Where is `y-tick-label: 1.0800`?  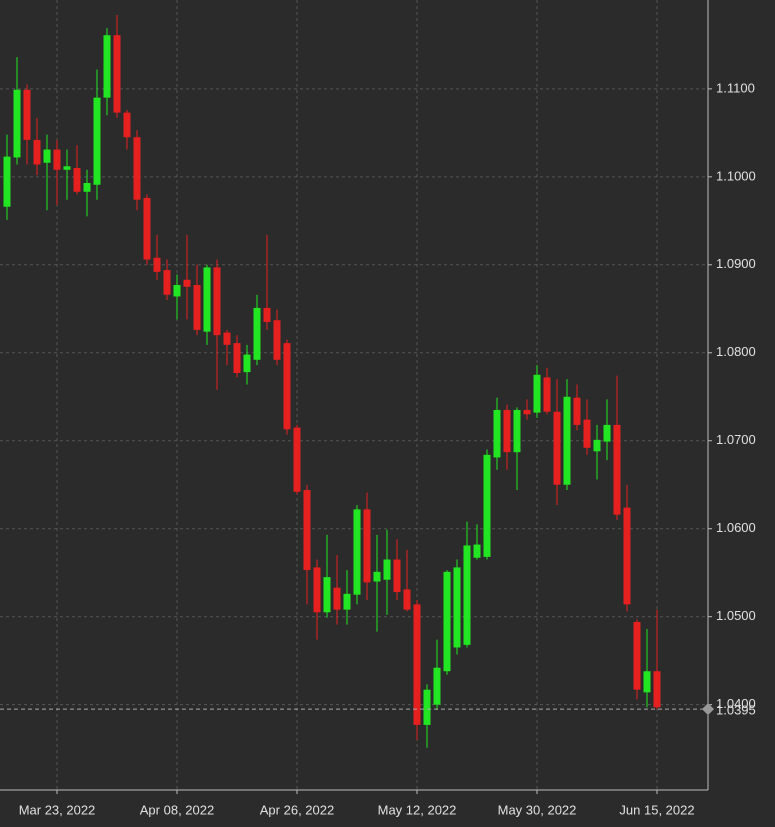 y-tick-label: 1.0800 is located at coordinates (736, 351).